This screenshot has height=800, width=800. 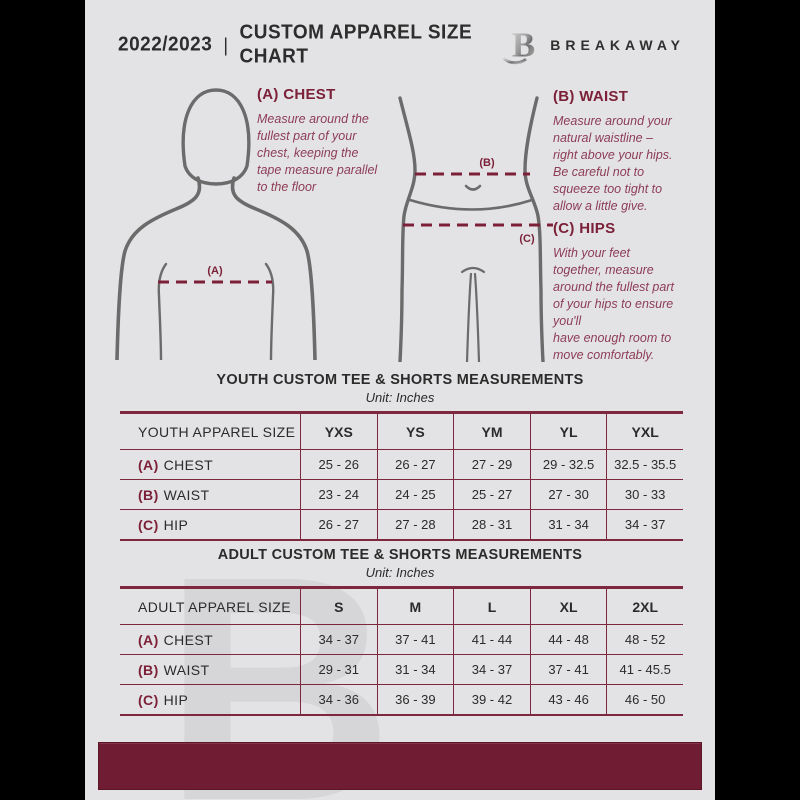 I want to click on measurement-cell: 29 - 32.5, so click(x=568, y=464).